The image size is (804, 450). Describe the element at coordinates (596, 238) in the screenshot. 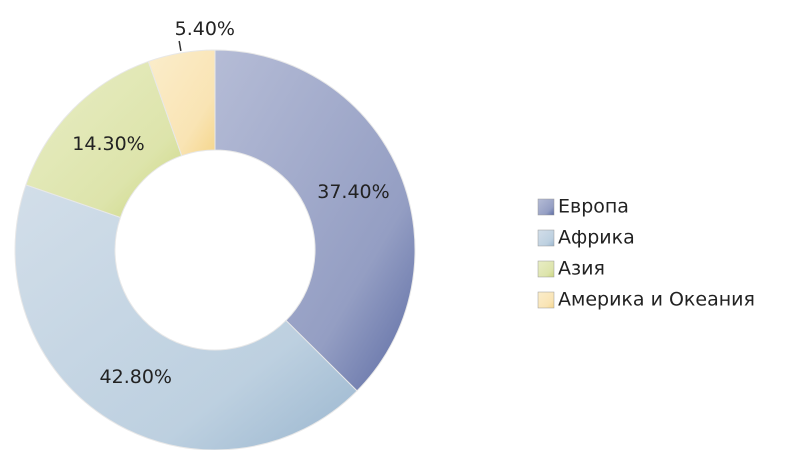

I see `legend-label: Африка` at that location.